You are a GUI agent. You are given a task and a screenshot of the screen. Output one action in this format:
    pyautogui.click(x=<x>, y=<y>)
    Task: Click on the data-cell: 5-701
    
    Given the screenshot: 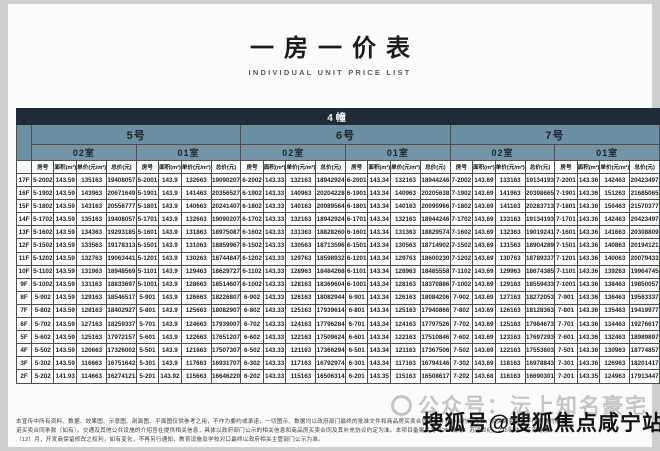 What is the action you would take?
    pyautogui.click(x=147, y=324)
    